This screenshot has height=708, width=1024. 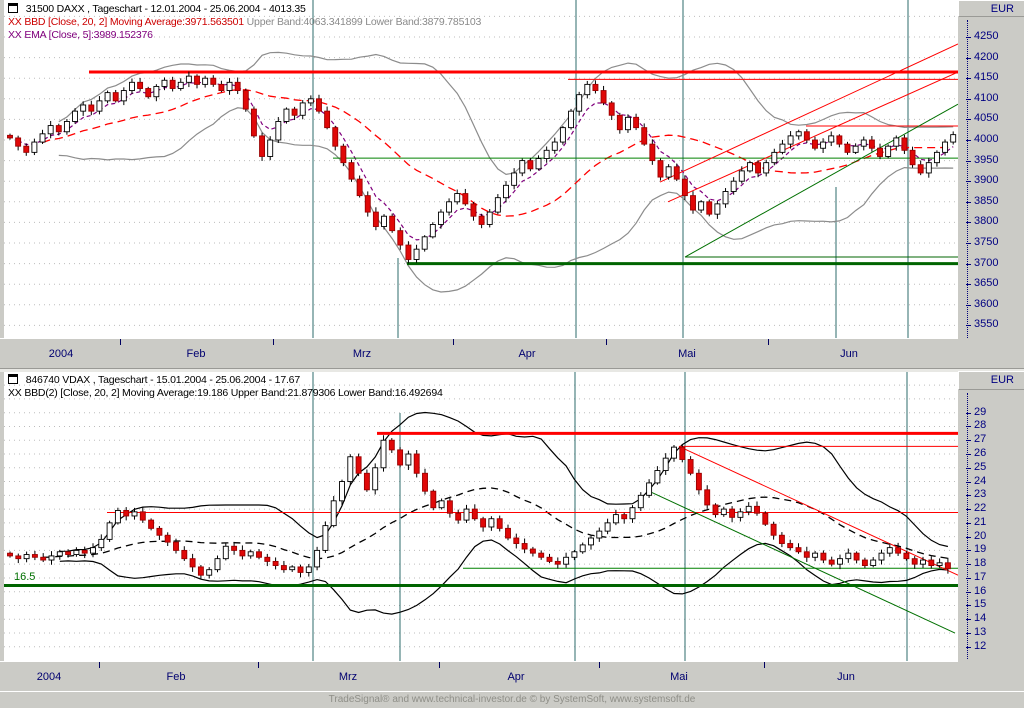 What do you see at coordinates (479, 353) in the screenshot?
I see `daxx-x-axis: 2004 Feb Mrz Apr Mai Jun` at bounding box center [479, 353].